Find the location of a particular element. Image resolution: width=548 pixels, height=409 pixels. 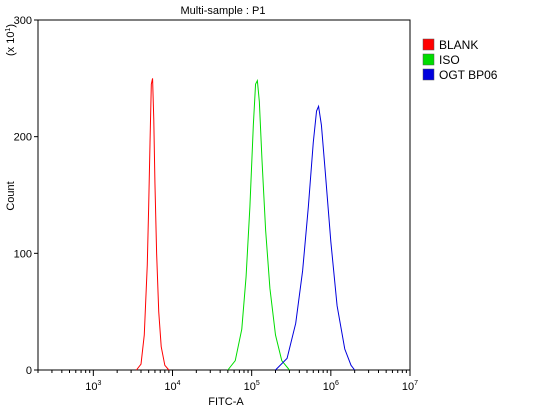

y-axis-multiplier: (x 101) is located at coordinates (11, 40).